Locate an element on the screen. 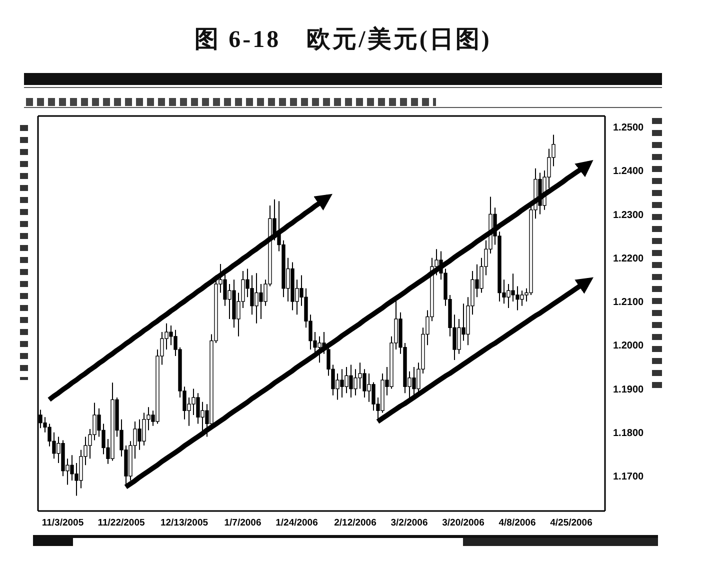 The image size is (711, 588). y-tick-label: 1.2100 is located at coordinates (628, 302).